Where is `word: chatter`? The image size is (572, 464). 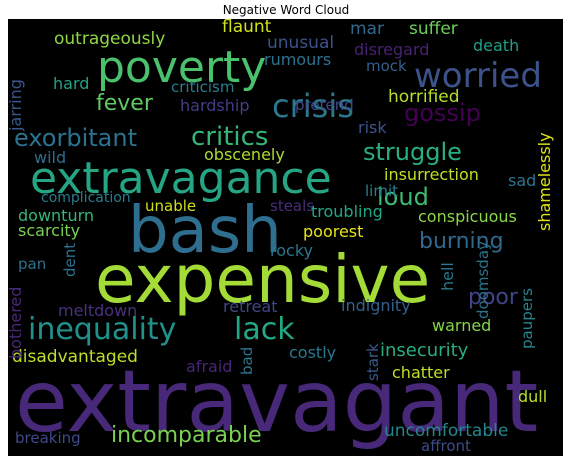 word: chatter is located at coordinates (421, 372).